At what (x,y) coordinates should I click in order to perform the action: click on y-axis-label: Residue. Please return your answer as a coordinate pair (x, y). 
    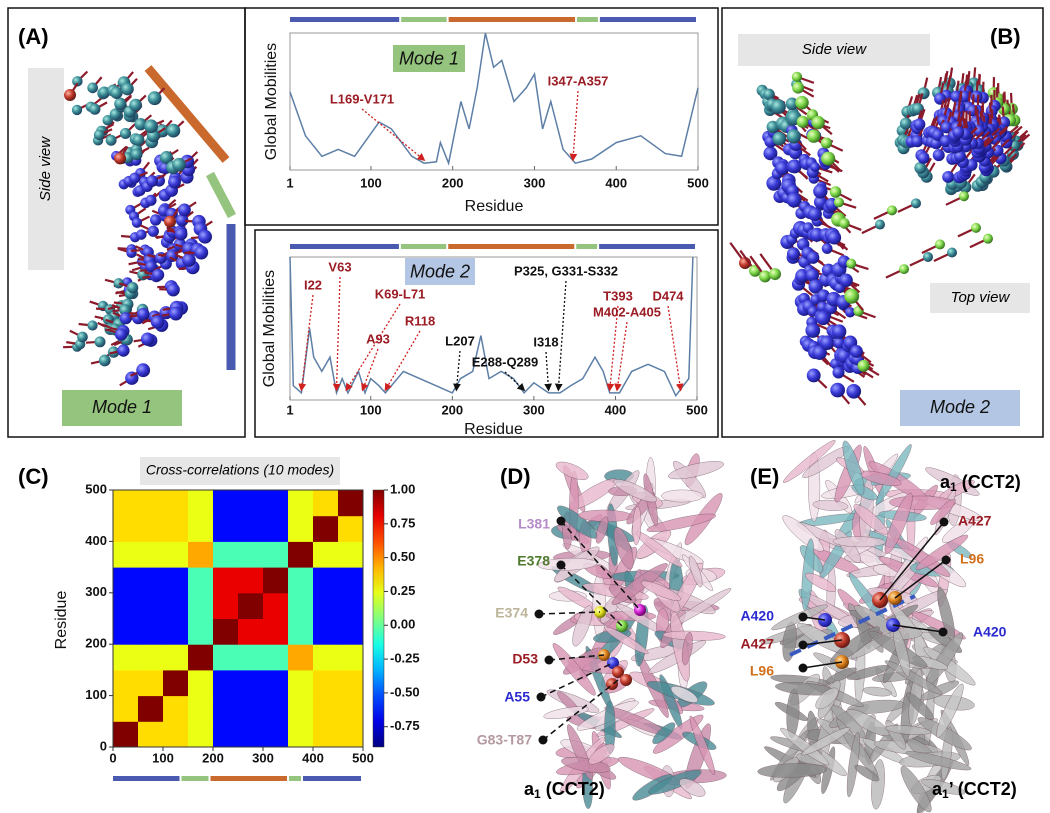
    Looking at the image, I should click on (61, 620).